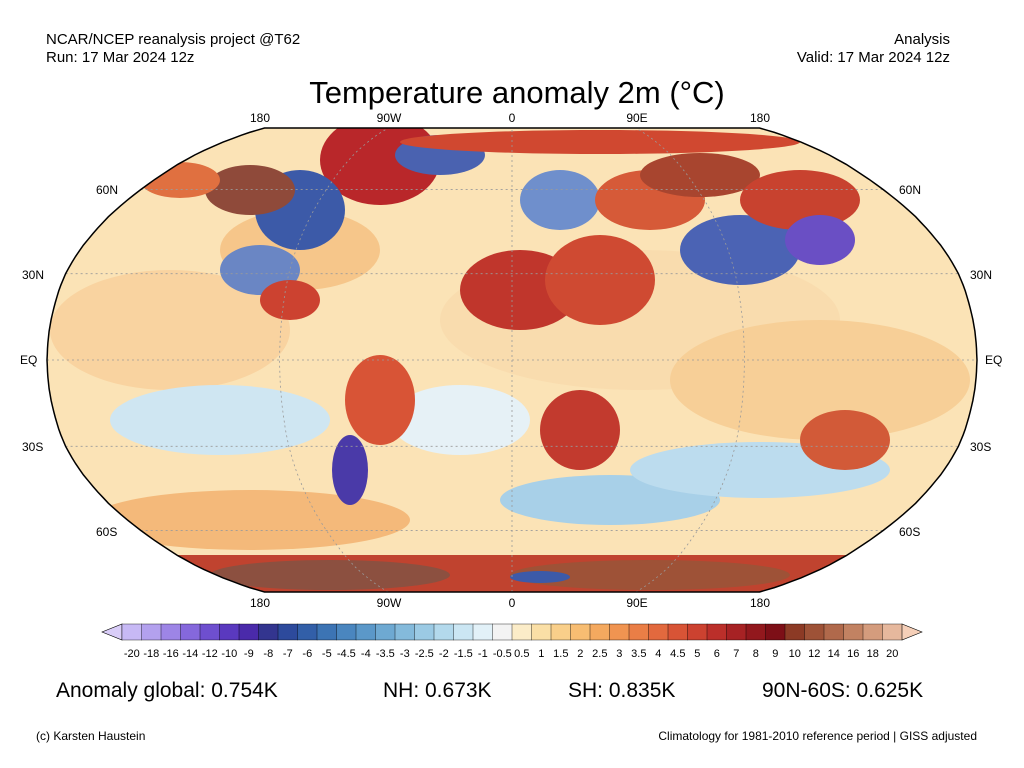 The image size is (1024, 768). I want to click on colorbar-label: -4, so click(366, 654).